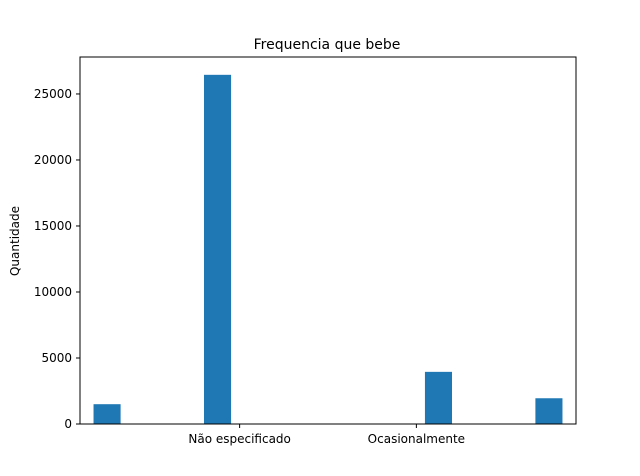  I want to click on y-tick-label: 10000, so click(53, 292).